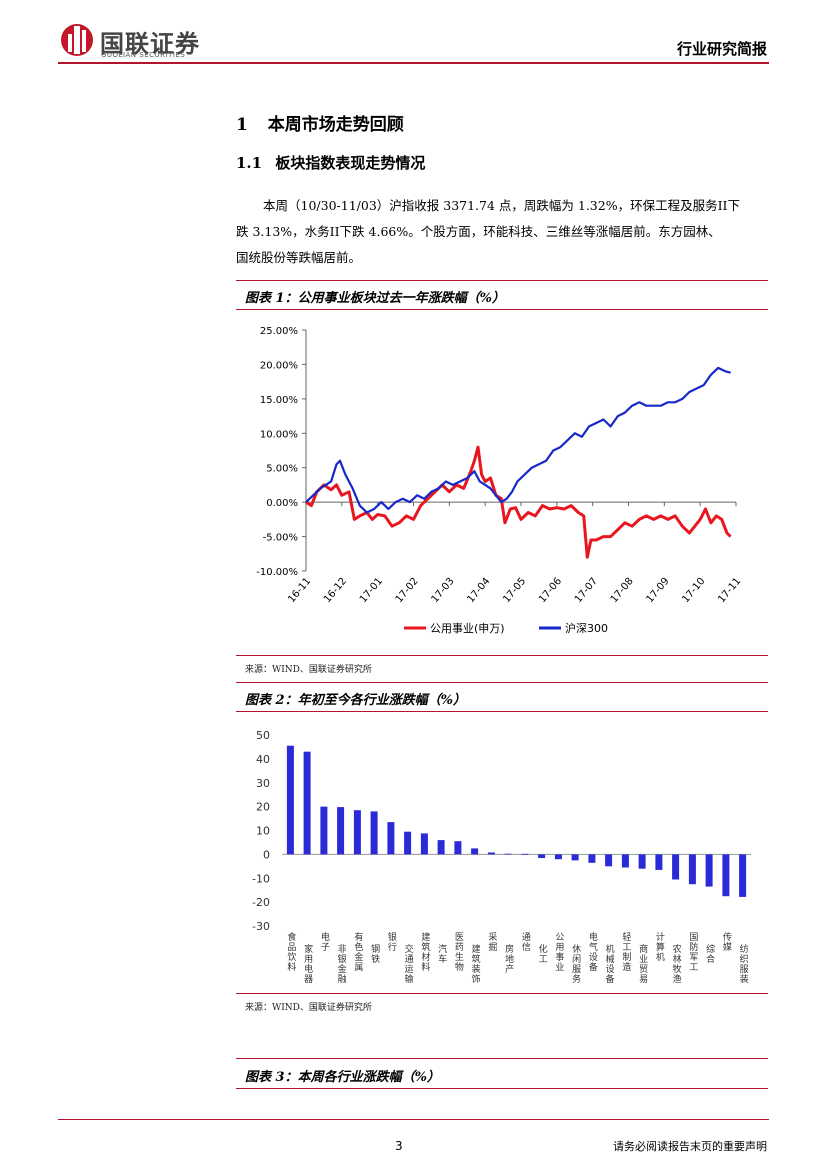 The height and width of the screenshot is (1169, 827). I want to click on y-tick-label: -10, so click(261, 878).